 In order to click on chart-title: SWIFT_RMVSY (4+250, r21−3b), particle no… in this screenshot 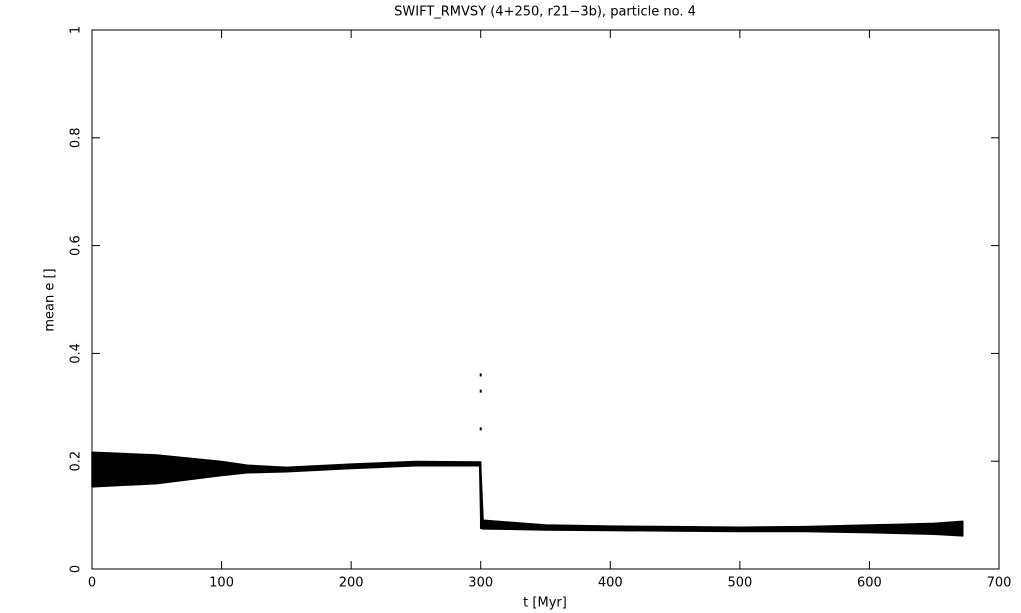, I will do `click(545, 12)`.